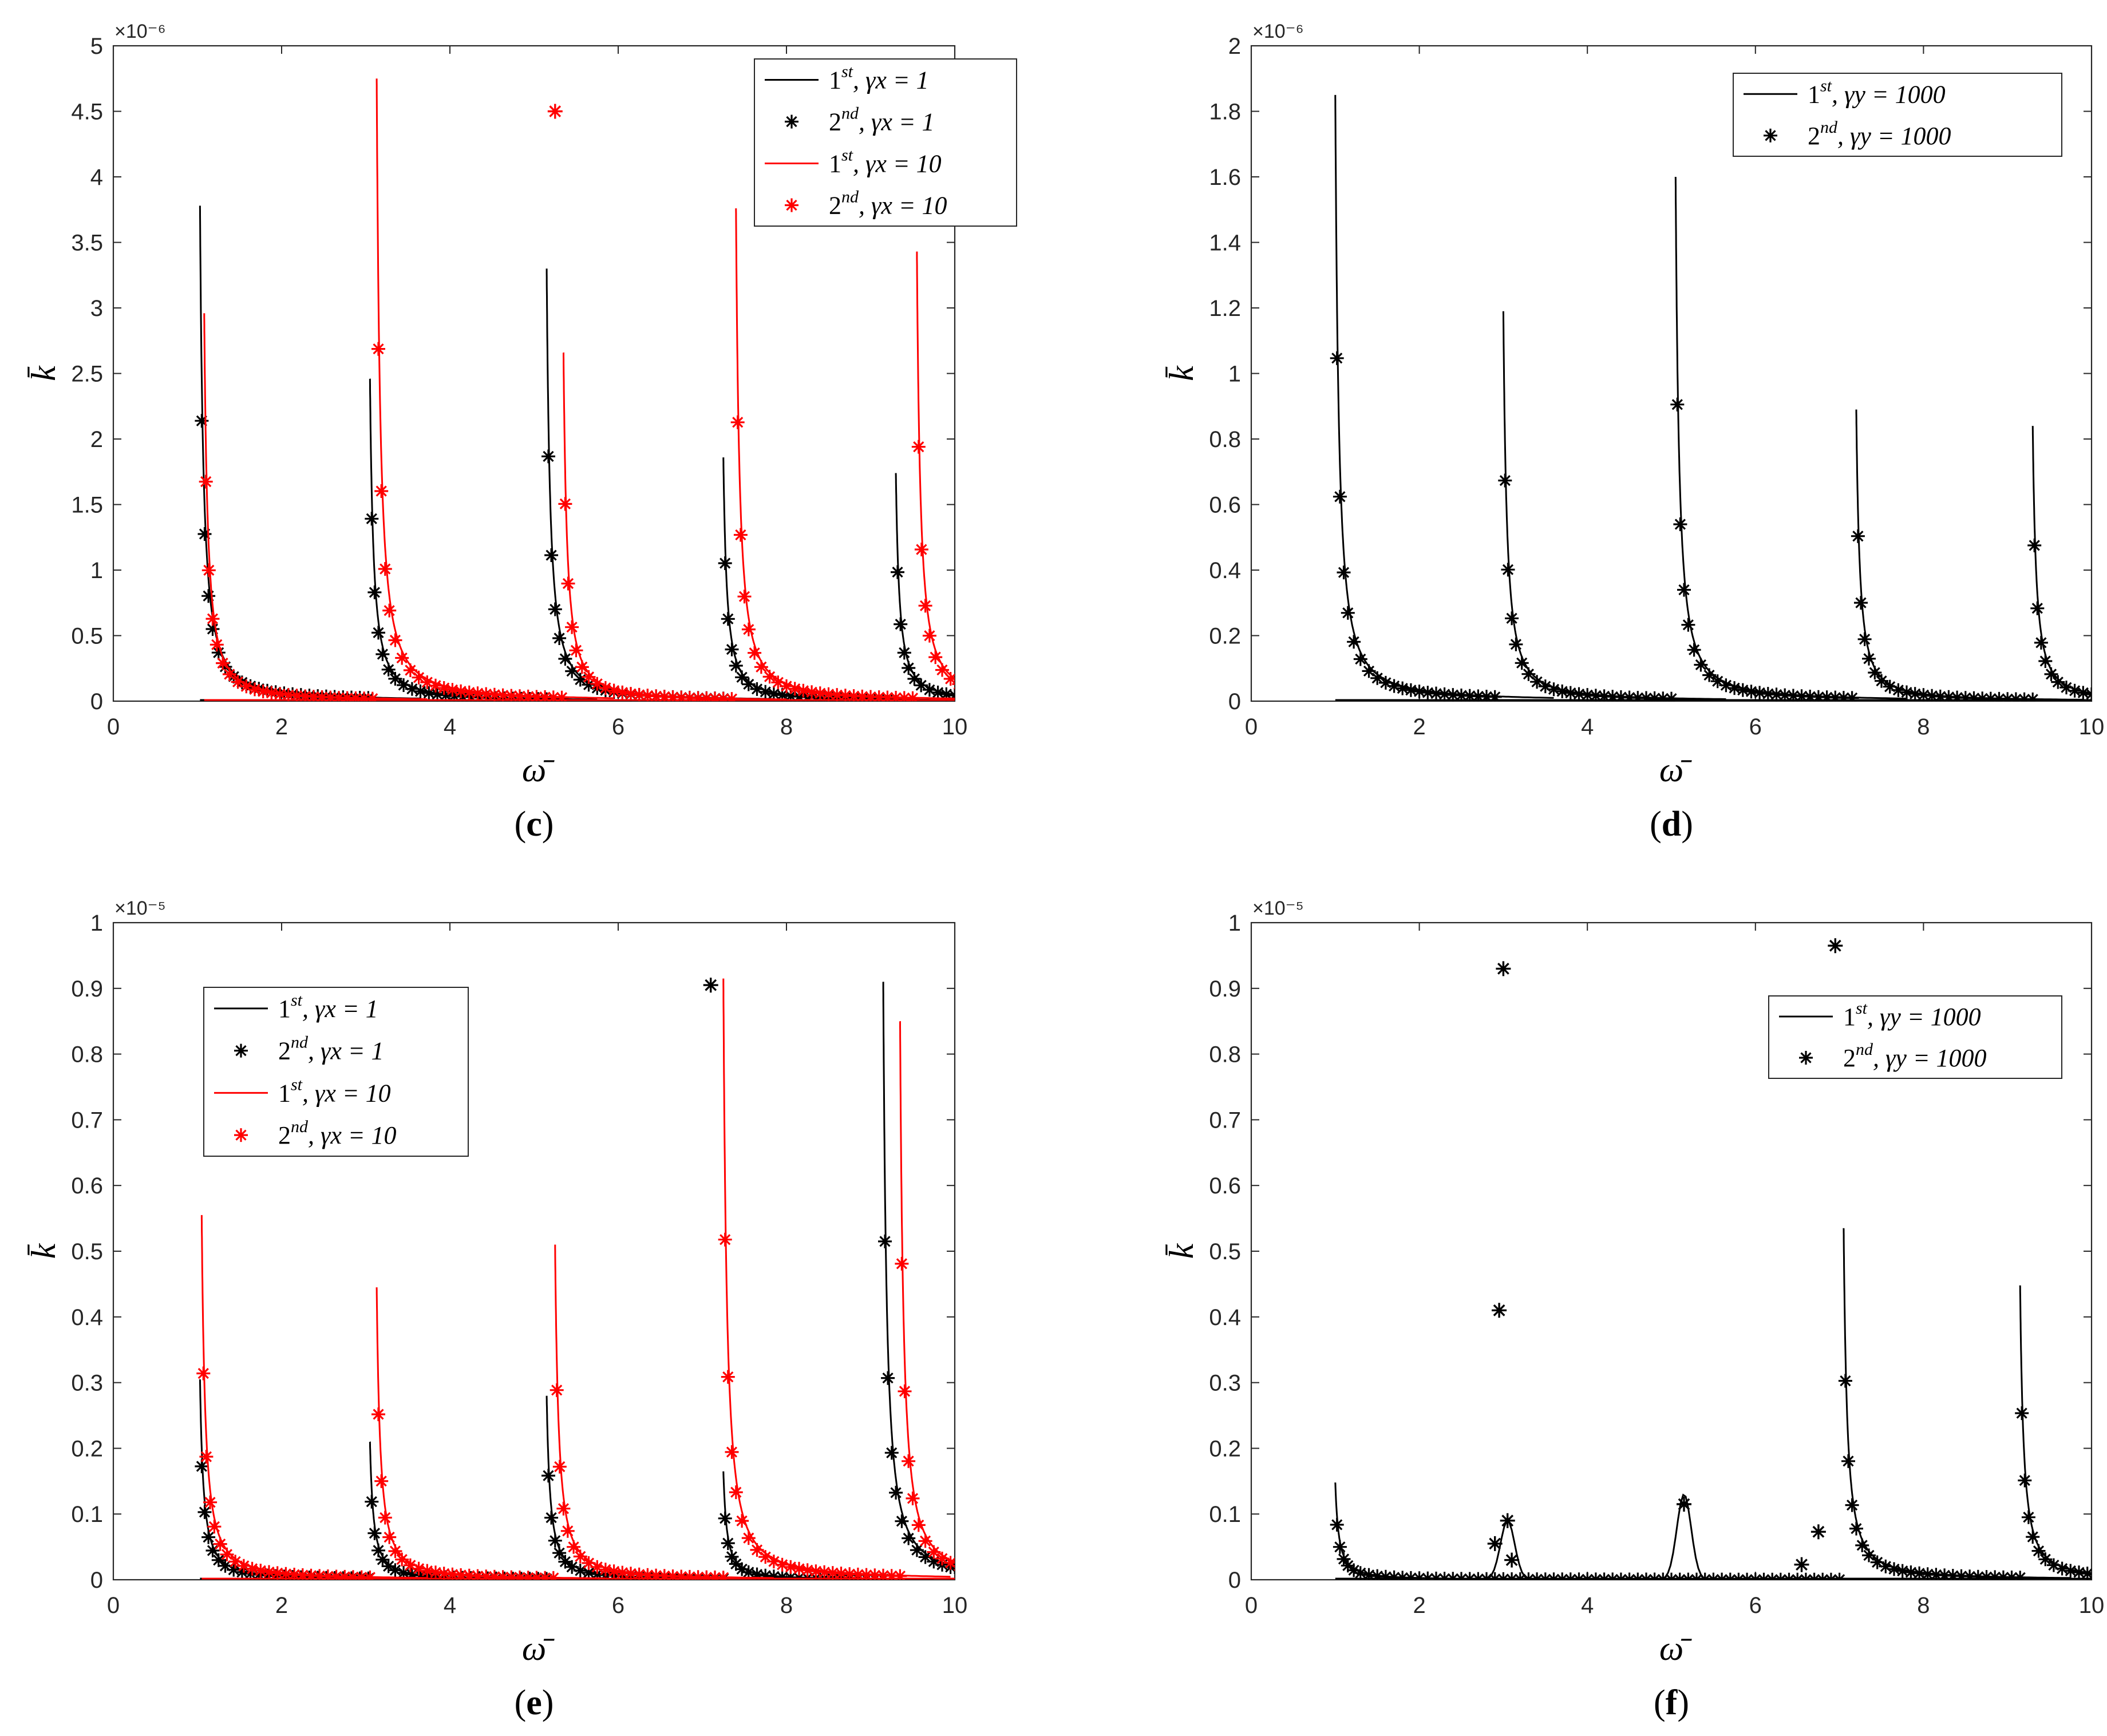 The width and height of the screenshot is (2107, 1736). What do you see at coordinates (1718, 398) in the screenshot?
I see `plot-area` at bounding box center [1718, 398].